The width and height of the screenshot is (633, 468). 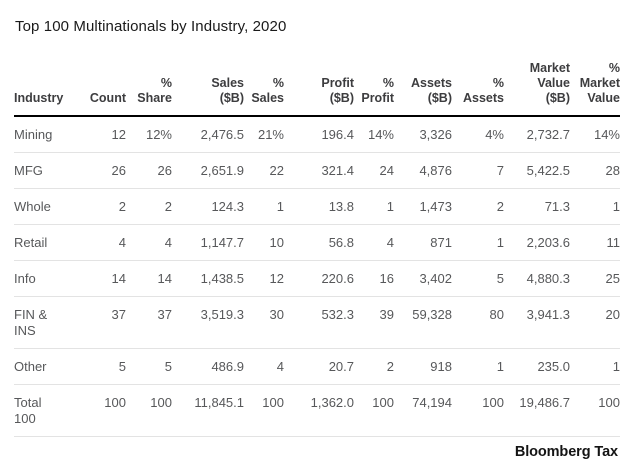 I want to click on column-header-profit: Profit ($B), so click(x=319, y=89).